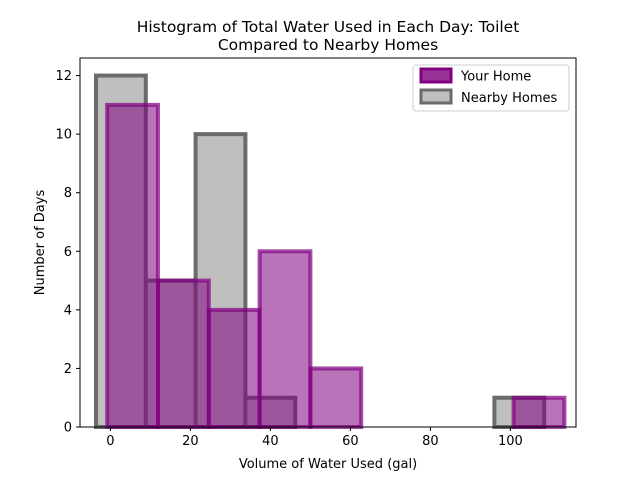 The height and width of the screenshot is (480, 640). What do you see at coordinates (40, 243) in the screenshot?
I see `y-axis-label: Number of Days` at bounding box center [40, 243].